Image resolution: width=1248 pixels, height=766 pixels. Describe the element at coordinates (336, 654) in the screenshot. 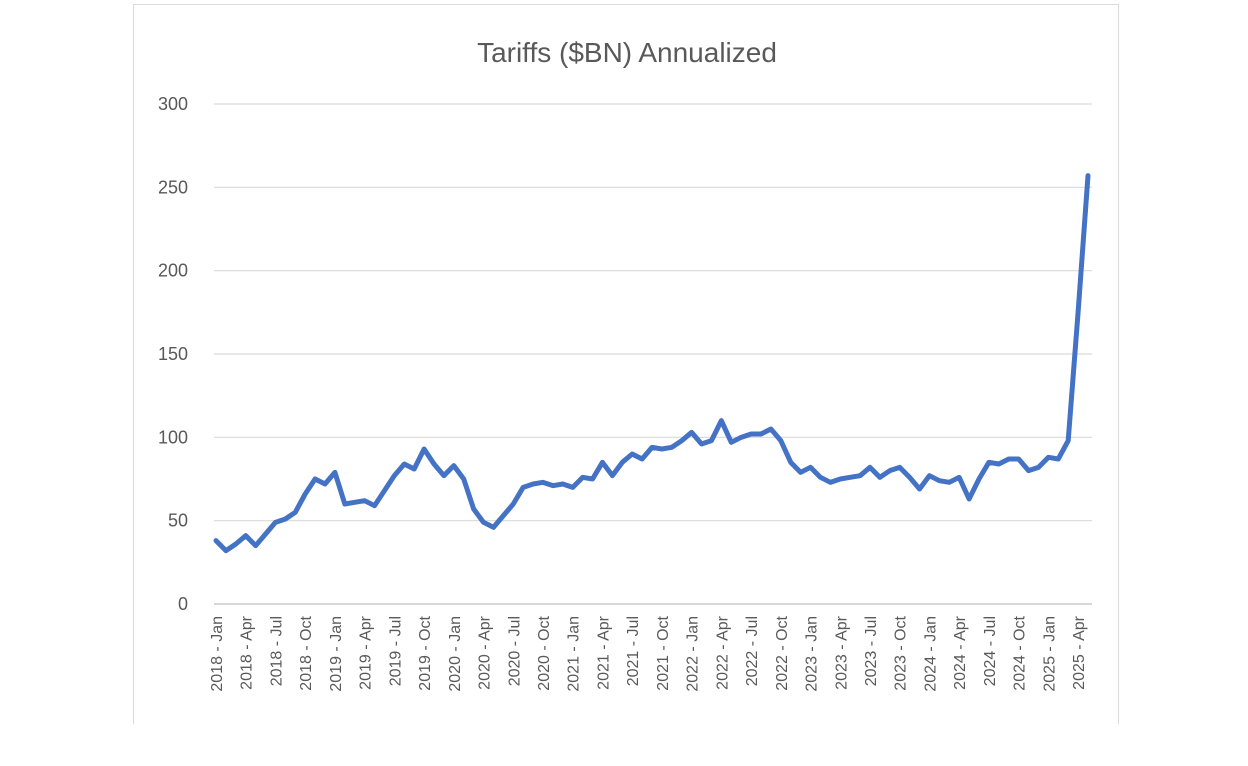

I see `x-tick-label: 2019 - Jan` at that location.